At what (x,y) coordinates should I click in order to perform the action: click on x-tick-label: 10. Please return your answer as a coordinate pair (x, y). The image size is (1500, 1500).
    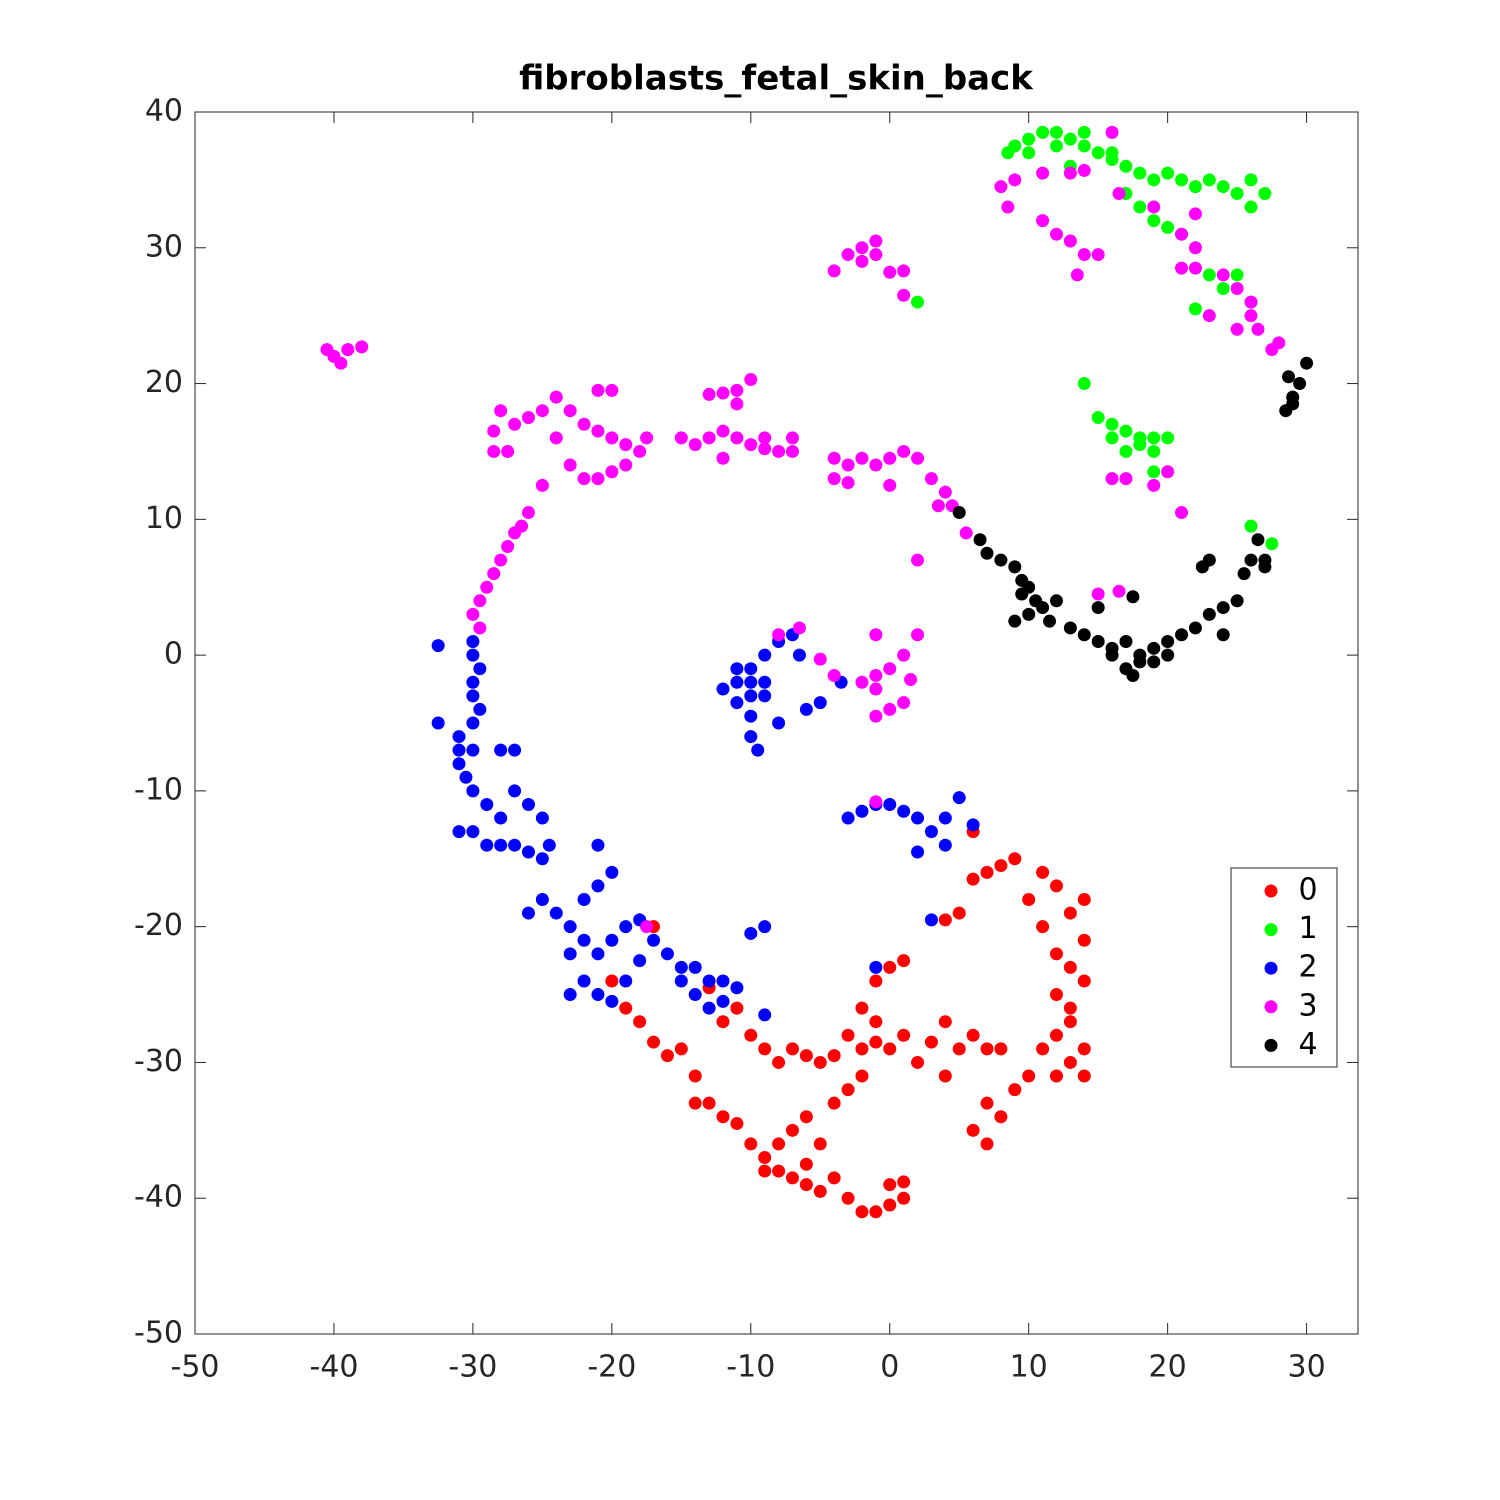
    Looking at the image, I should click on (1029, 1367).